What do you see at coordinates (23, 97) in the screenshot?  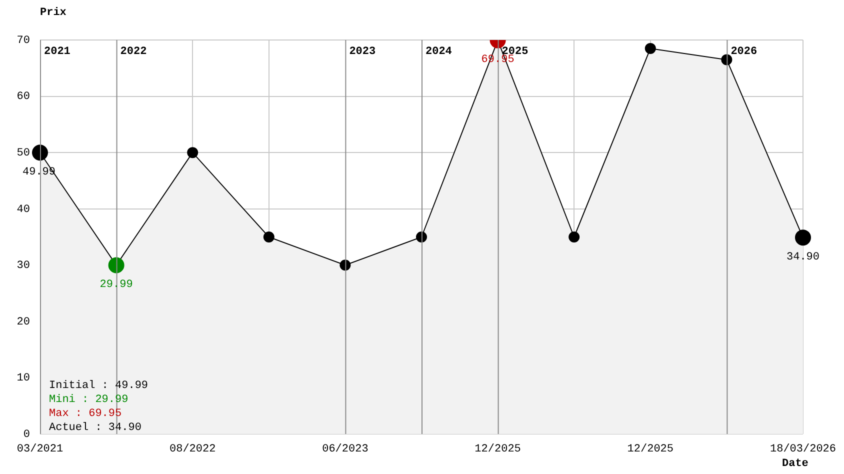 I see `y-tick-label: 60` at bounding box center [23, 97].